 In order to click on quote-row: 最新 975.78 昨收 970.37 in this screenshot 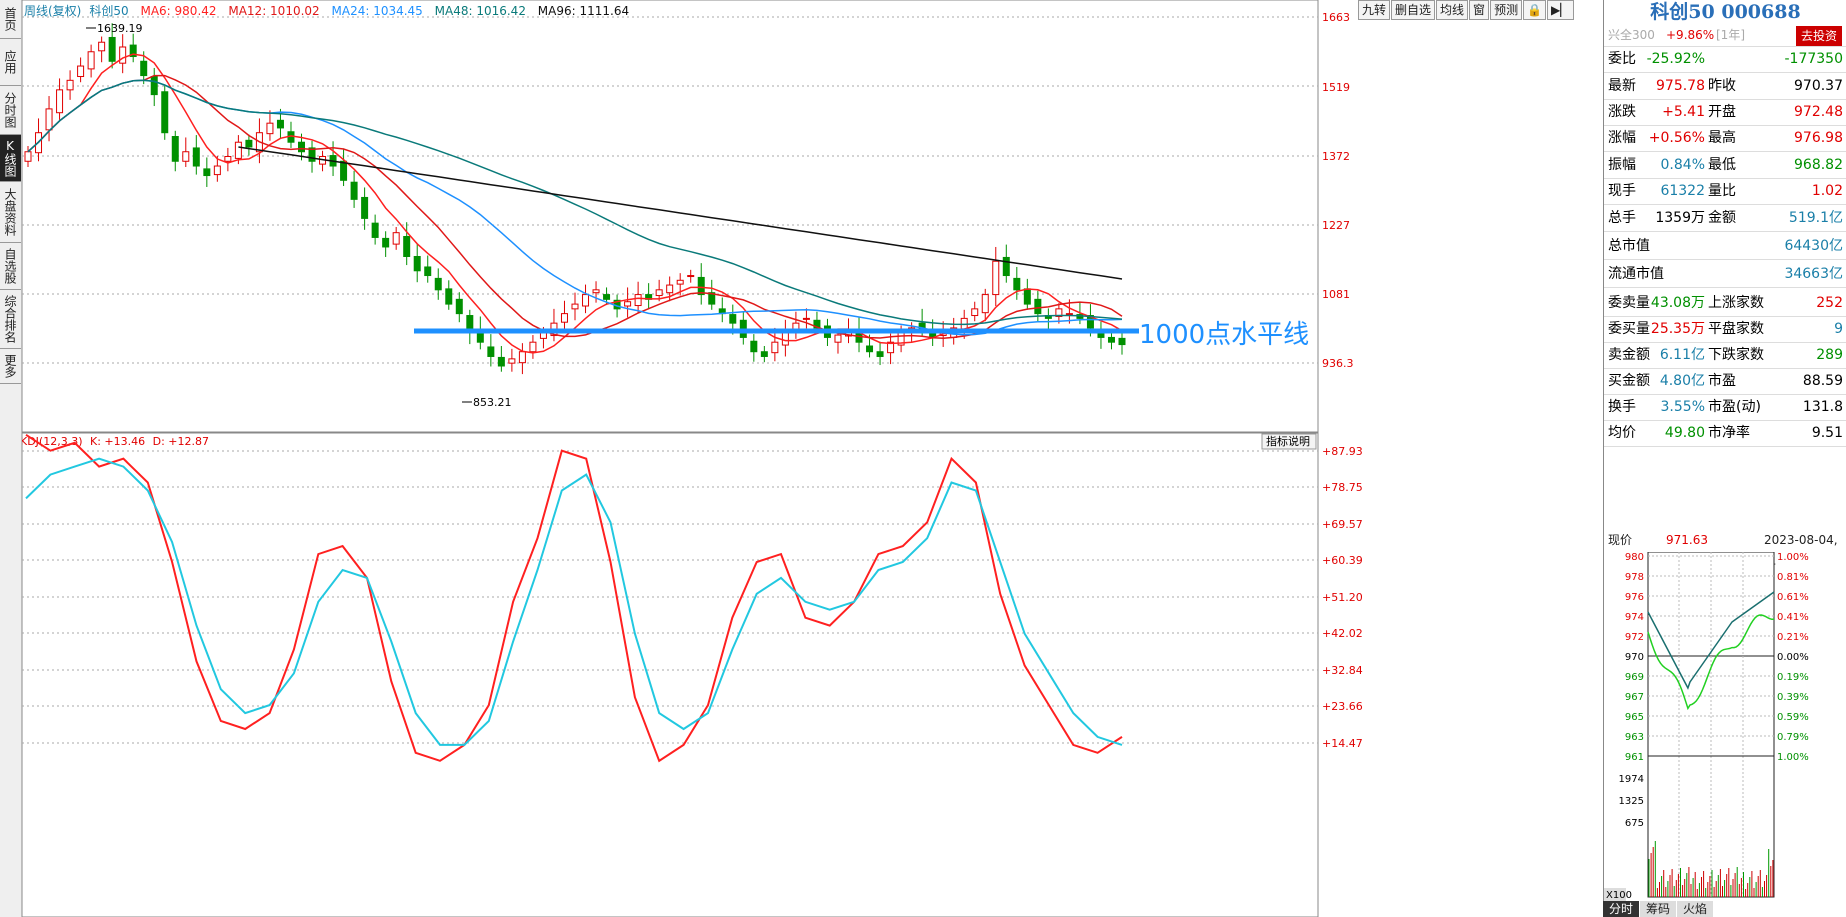, I will do `click(1725, 86)`.